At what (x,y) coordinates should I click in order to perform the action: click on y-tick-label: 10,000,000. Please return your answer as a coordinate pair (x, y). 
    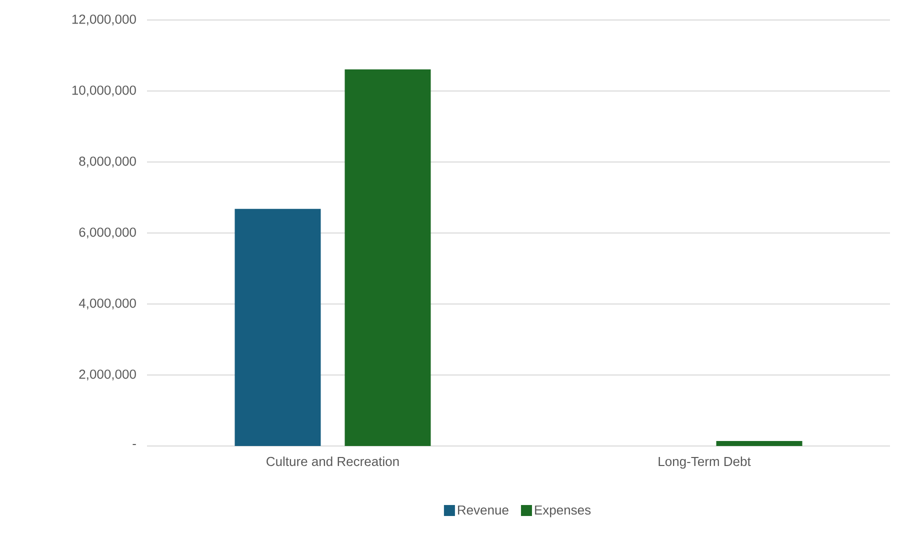
    Looking at the image, I should click on (104, 91).